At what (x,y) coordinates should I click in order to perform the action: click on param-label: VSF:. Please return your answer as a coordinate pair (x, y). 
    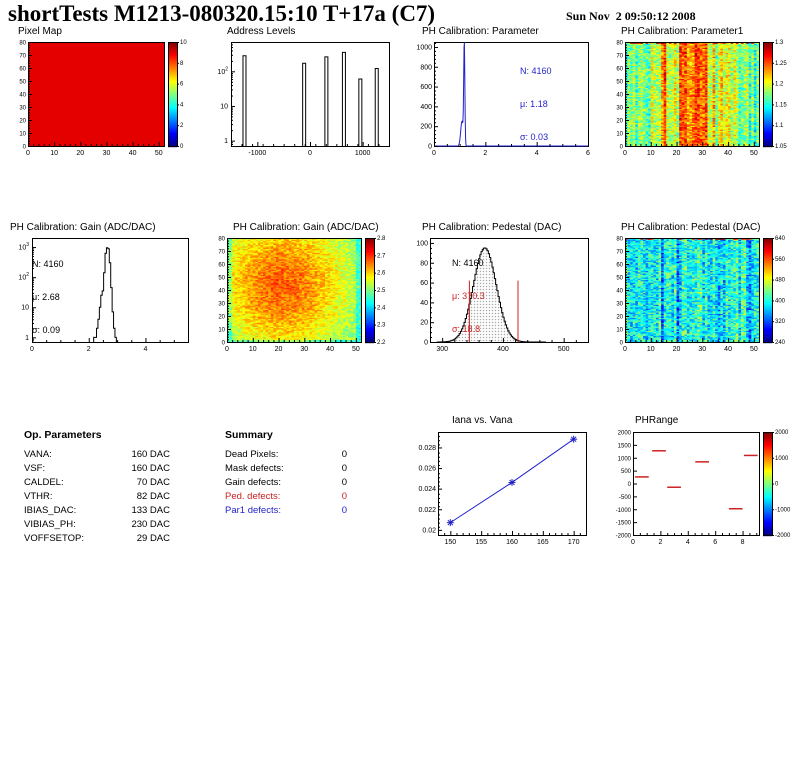
    Looking at the image, I should click on (35, 468).